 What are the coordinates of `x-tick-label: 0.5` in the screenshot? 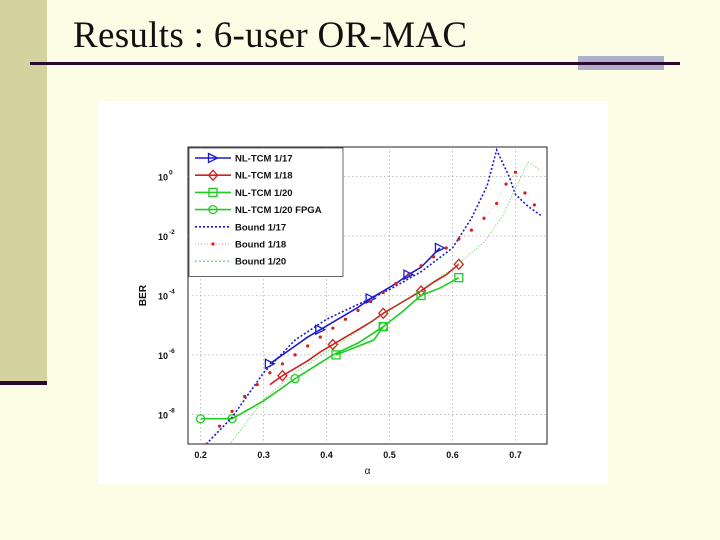 It's located at (389, 455).